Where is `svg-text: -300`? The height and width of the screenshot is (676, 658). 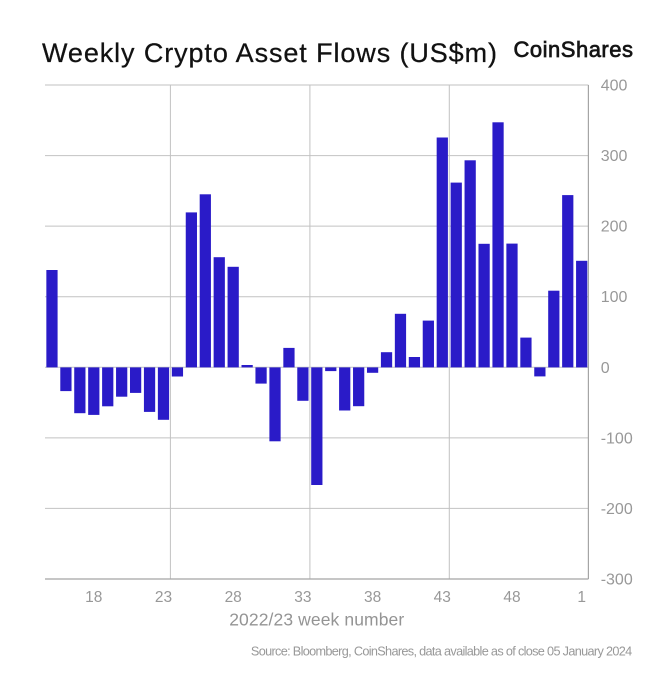 svg-text: -300 is located at coordinates (617, 580).